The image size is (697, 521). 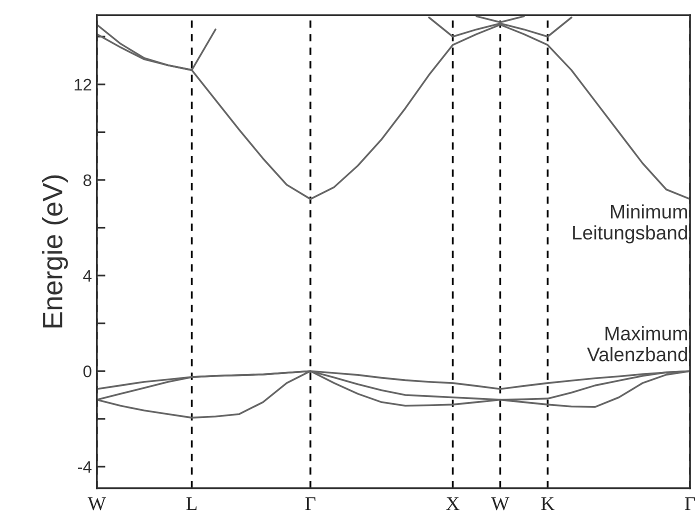 What do you see at coordinates (547, 503) in the screenshot?
I see `x-tick-label: K` at bounding box center [547, 503].